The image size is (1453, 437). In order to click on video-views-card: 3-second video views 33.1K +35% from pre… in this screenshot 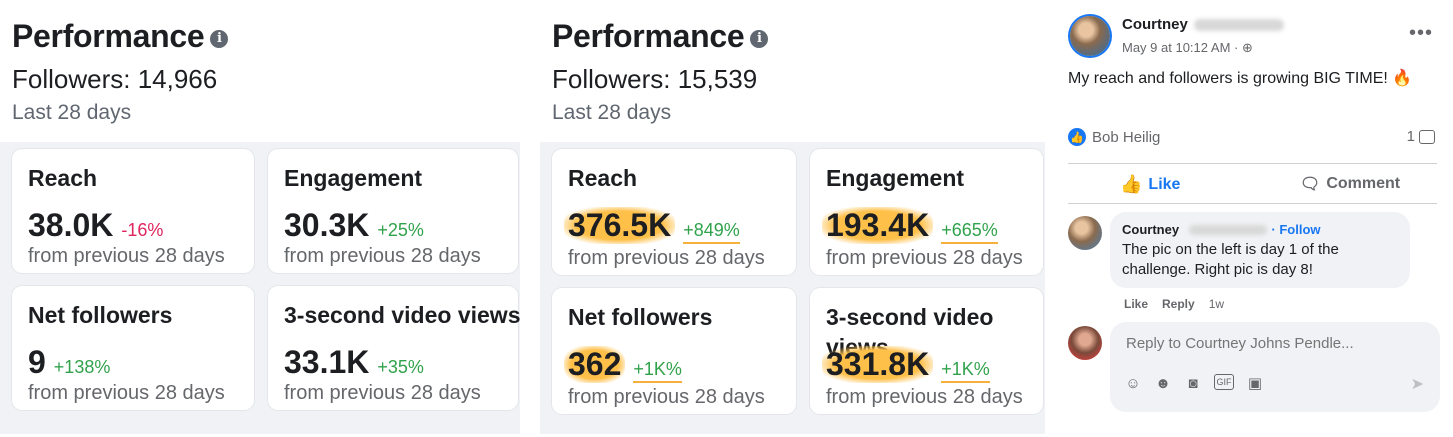, I will do `click(394, 348)`.